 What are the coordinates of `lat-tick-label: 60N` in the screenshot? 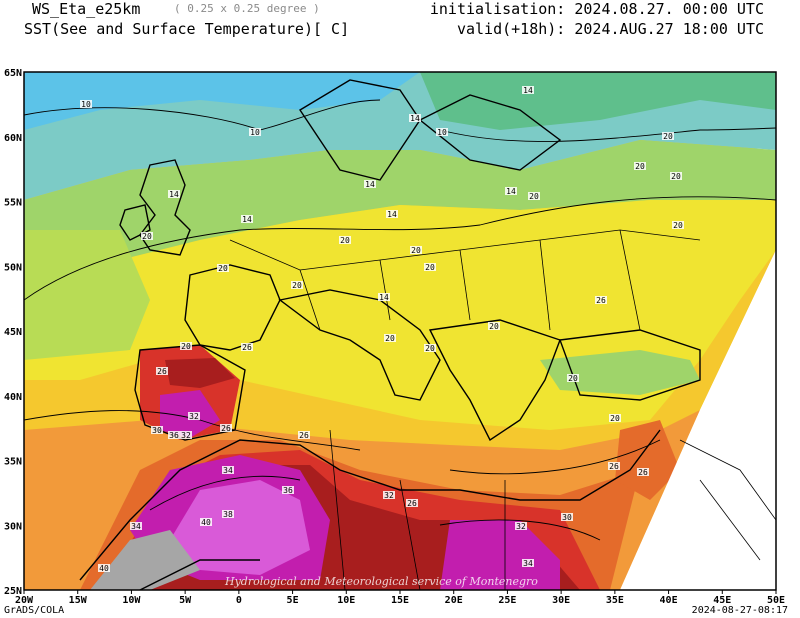 It's located at (13, 138).